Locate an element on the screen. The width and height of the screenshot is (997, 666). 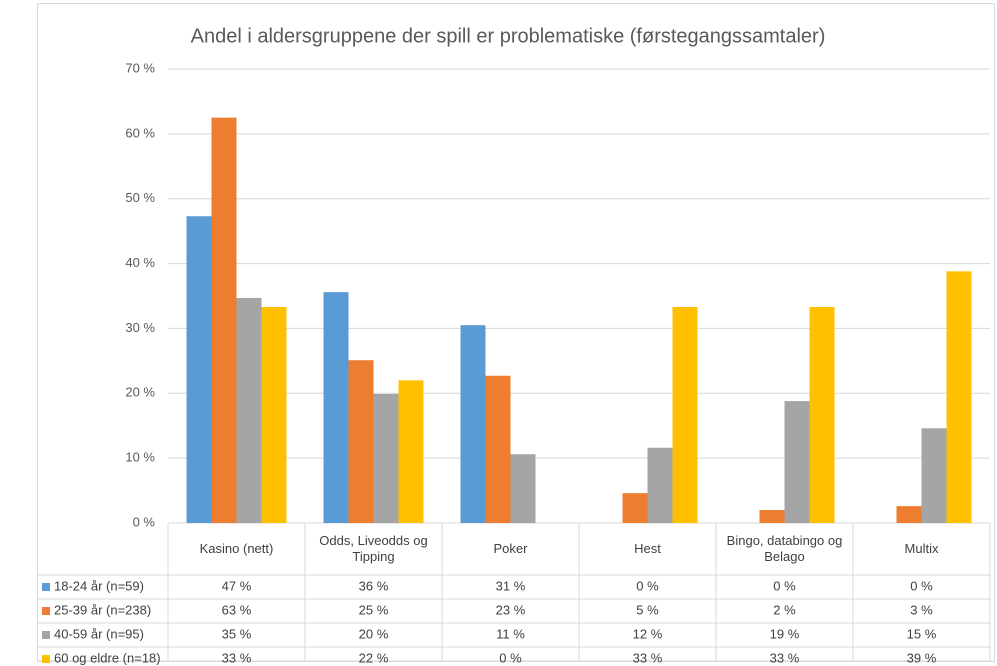
category-cell: Multix is located at coordinates (921, 548).